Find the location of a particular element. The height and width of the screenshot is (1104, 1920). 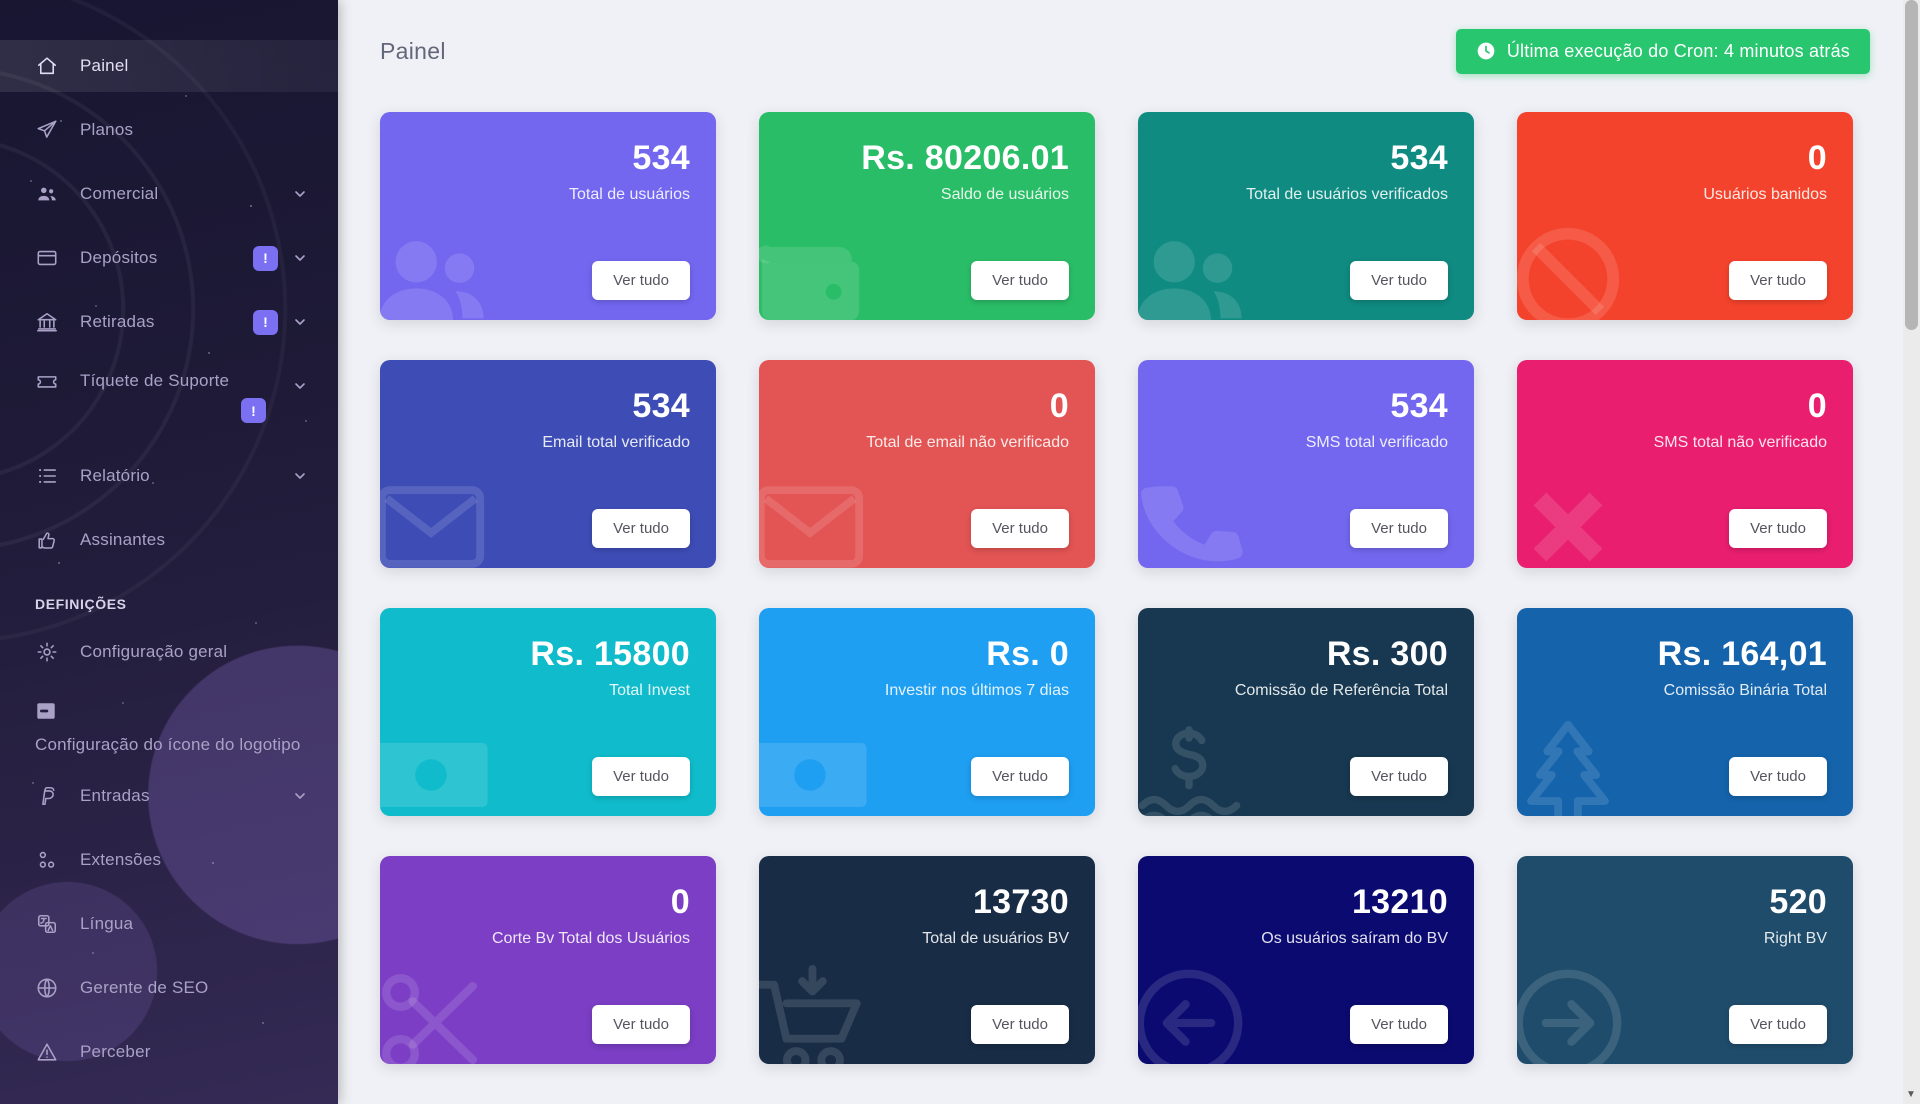

list-icon is located at coordinates (47, 476).